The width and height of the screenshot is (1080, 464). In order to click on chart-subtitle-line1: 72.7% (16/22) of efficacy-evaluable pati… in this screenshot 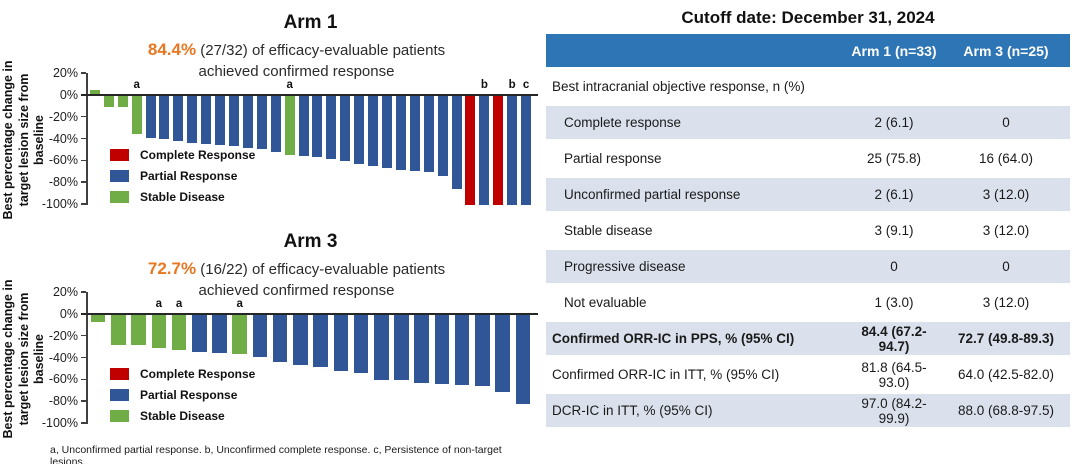, I will do `click(296, 269)`.